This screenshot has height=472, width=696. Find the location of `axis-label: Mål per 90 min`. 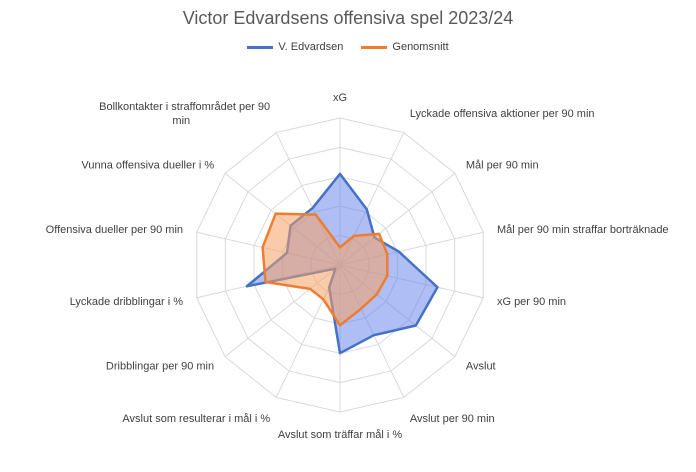

axis-label: Mål per 90 min is located at coordinates (502, 166).